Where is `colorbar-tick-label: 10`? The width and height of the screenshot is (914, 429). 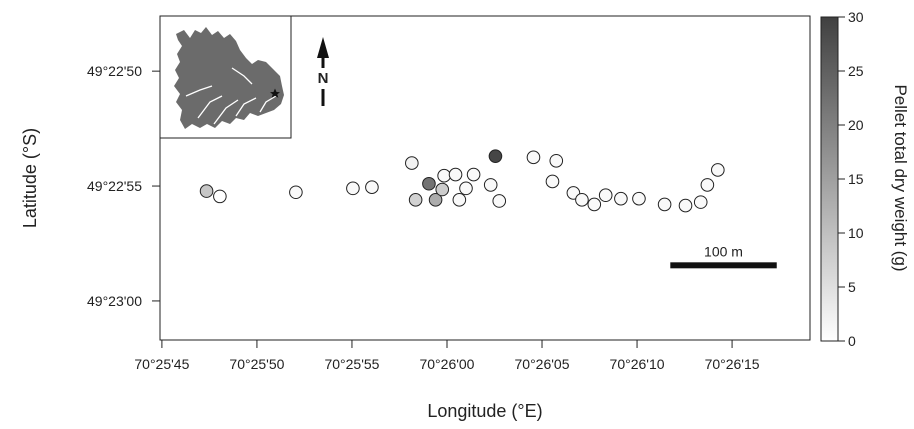 colorbar-tick-label: 10 is located at coordinates (856, 233).